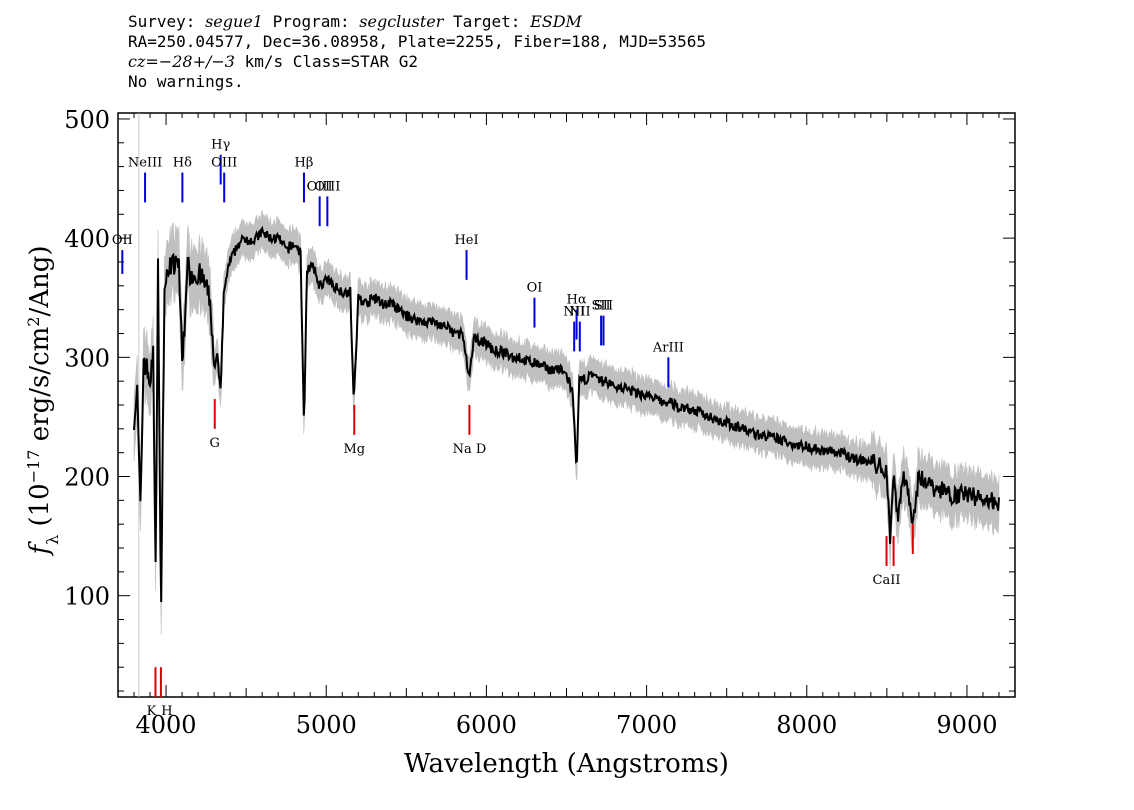 This screenshot has height=810, width=1134. I want to click on y-tick-label: 100, so click(87, 597).